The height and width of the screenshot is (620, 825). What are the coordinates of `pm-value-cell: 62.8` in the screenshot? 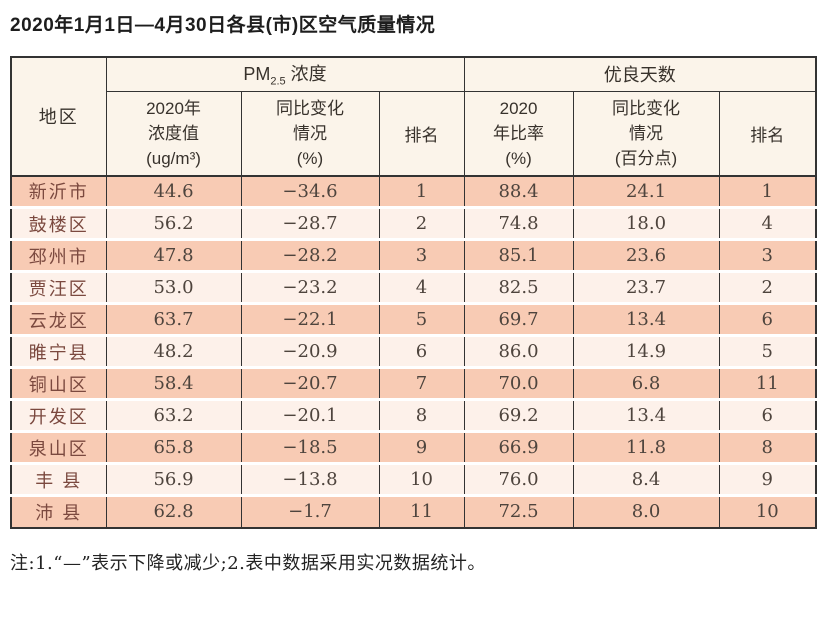 It's located at (173, 511).